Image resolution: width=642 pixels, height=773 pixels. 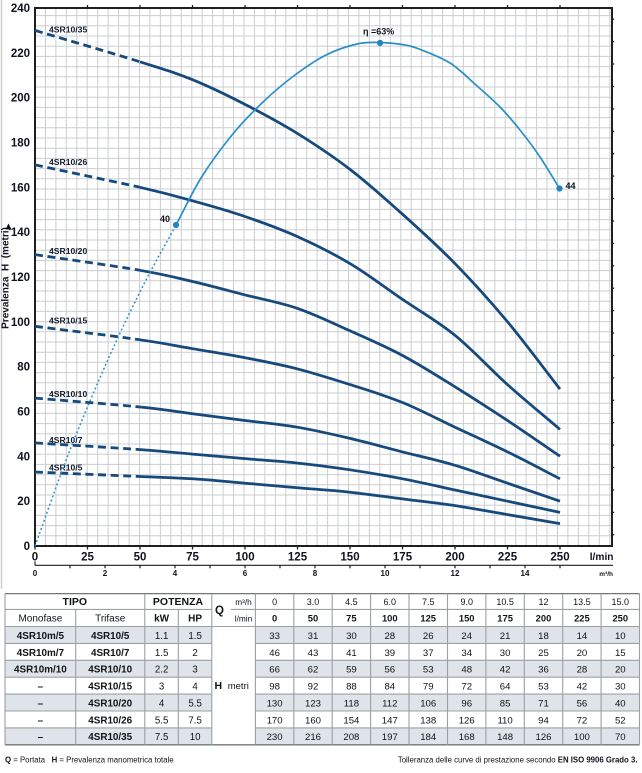 What do you see at coordinates (620, 653) in the screenshot?
I see `svg-text: 15` at bounding box center [620, 653].